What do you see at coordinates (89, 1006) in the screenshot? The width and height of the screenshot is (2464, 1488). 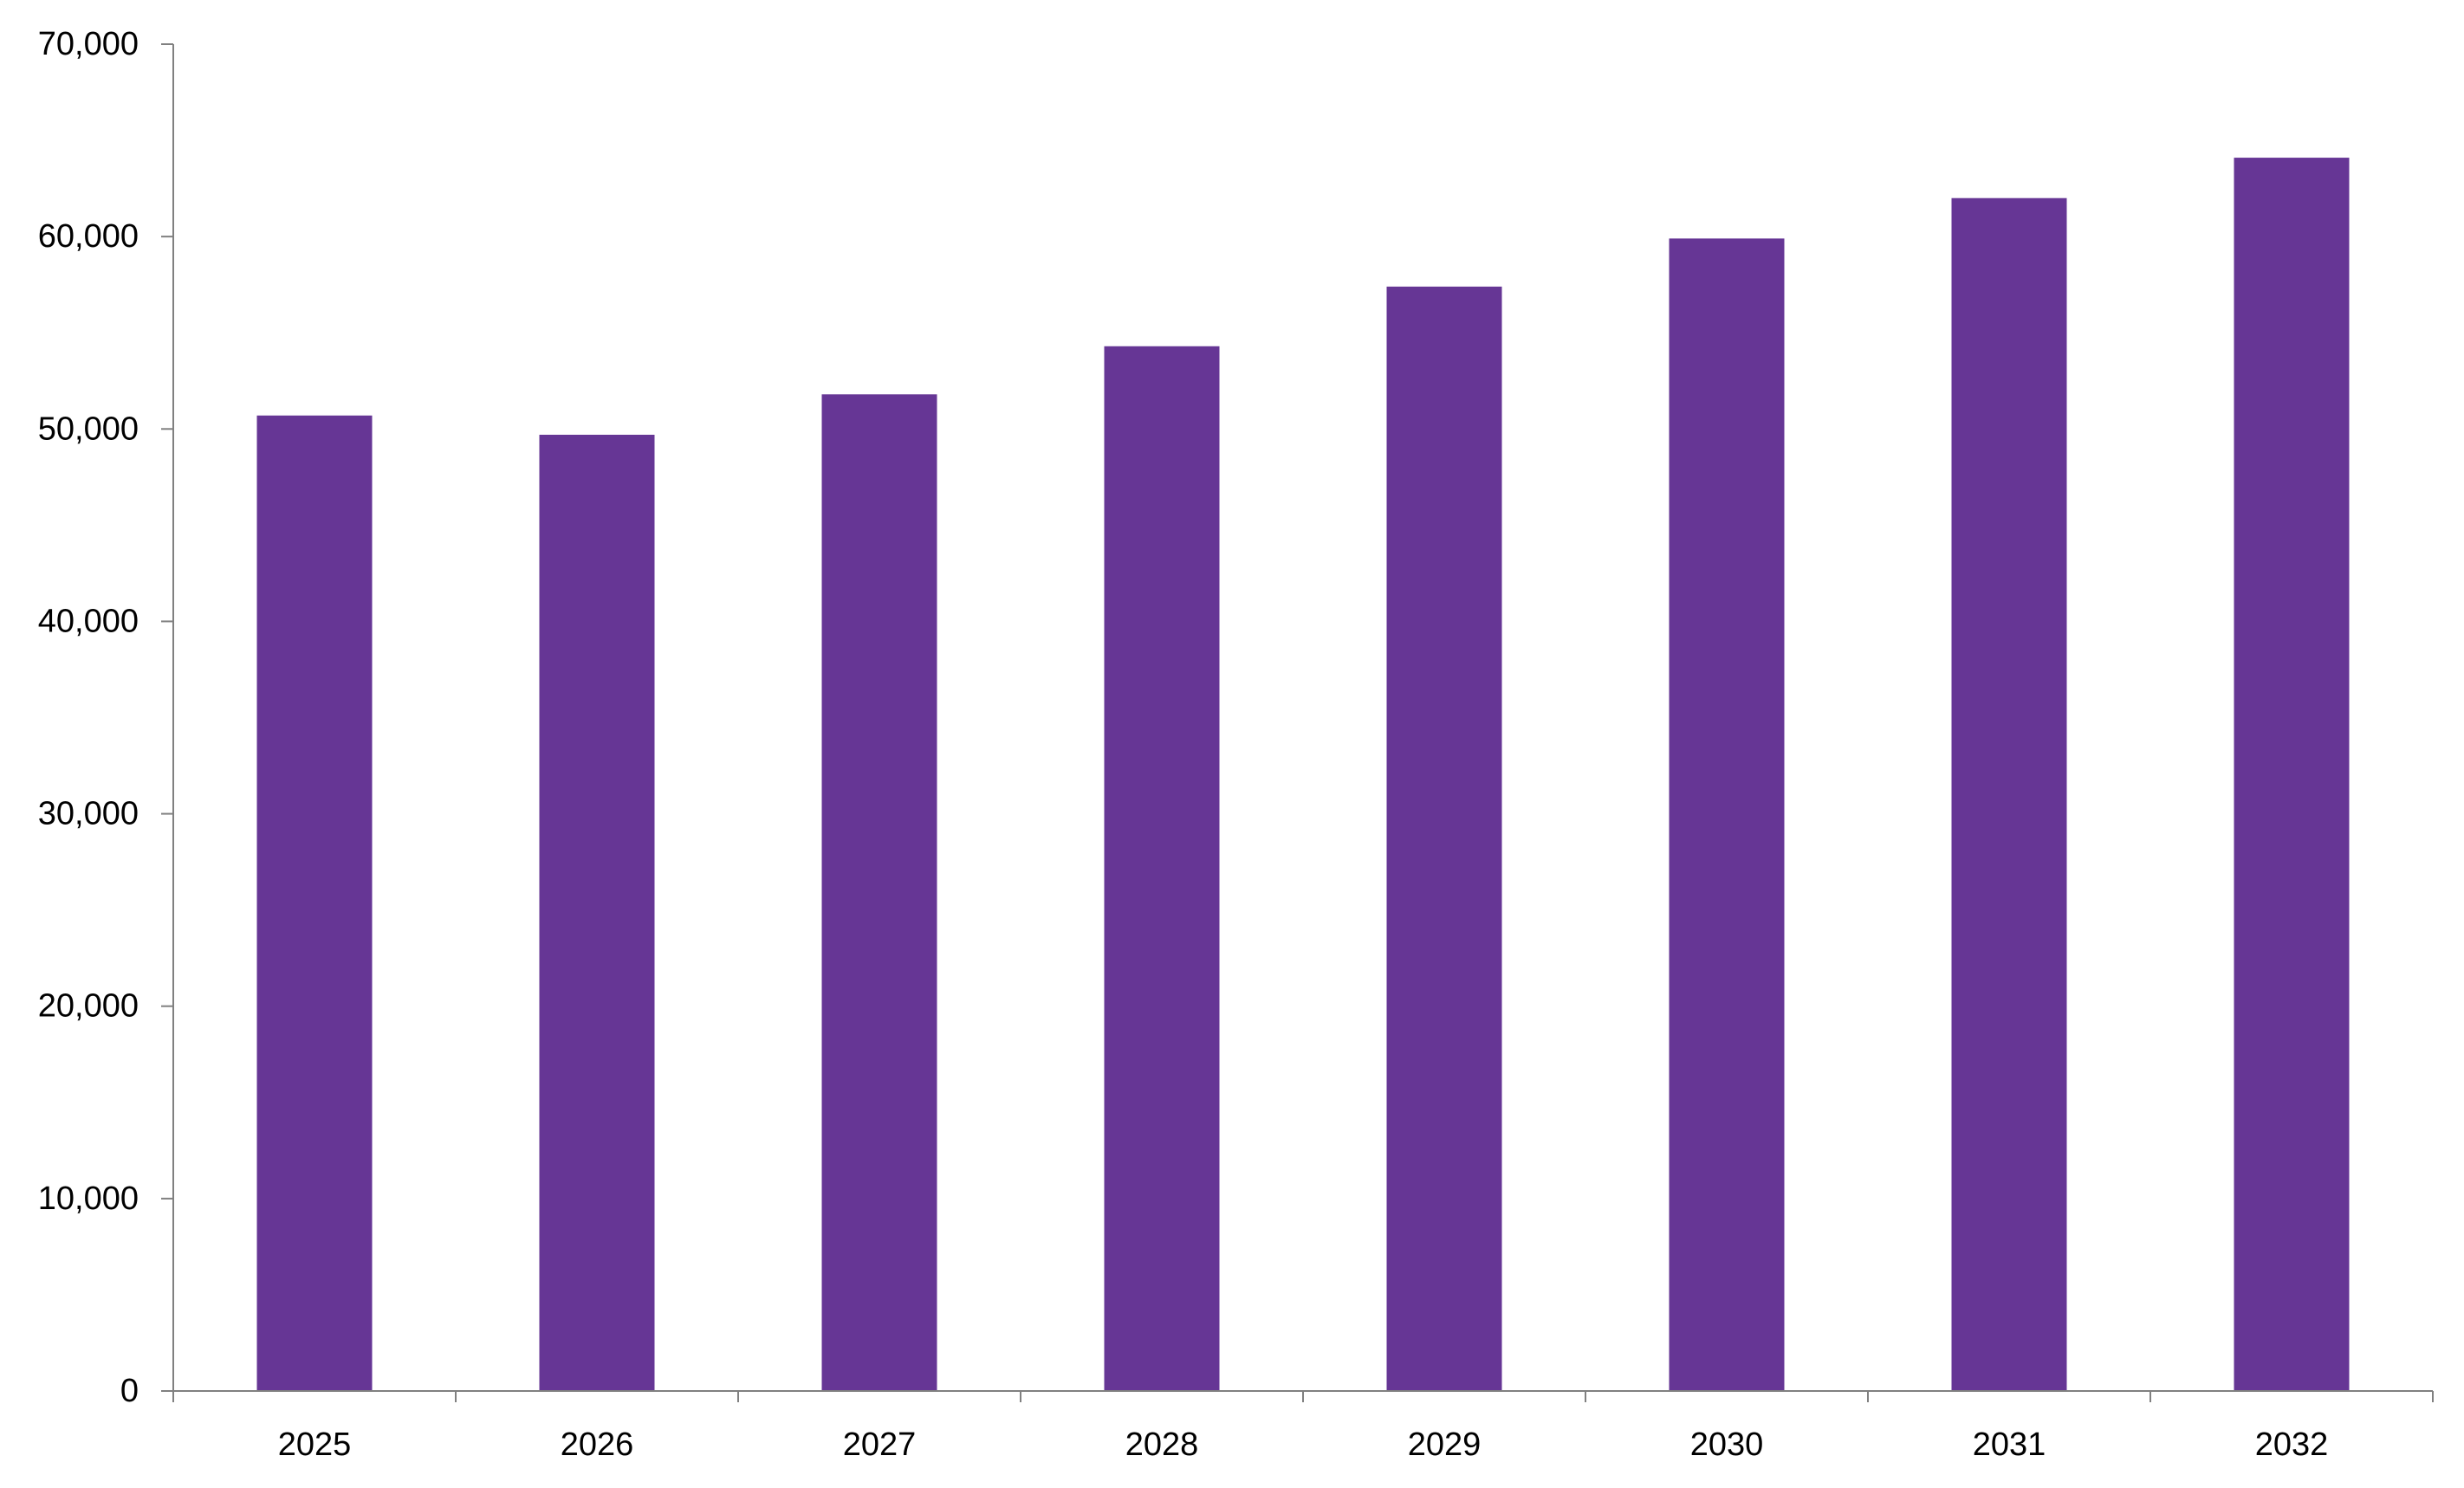 I see `y-tick-label: 20,000` at bounding box center [89, 1006].